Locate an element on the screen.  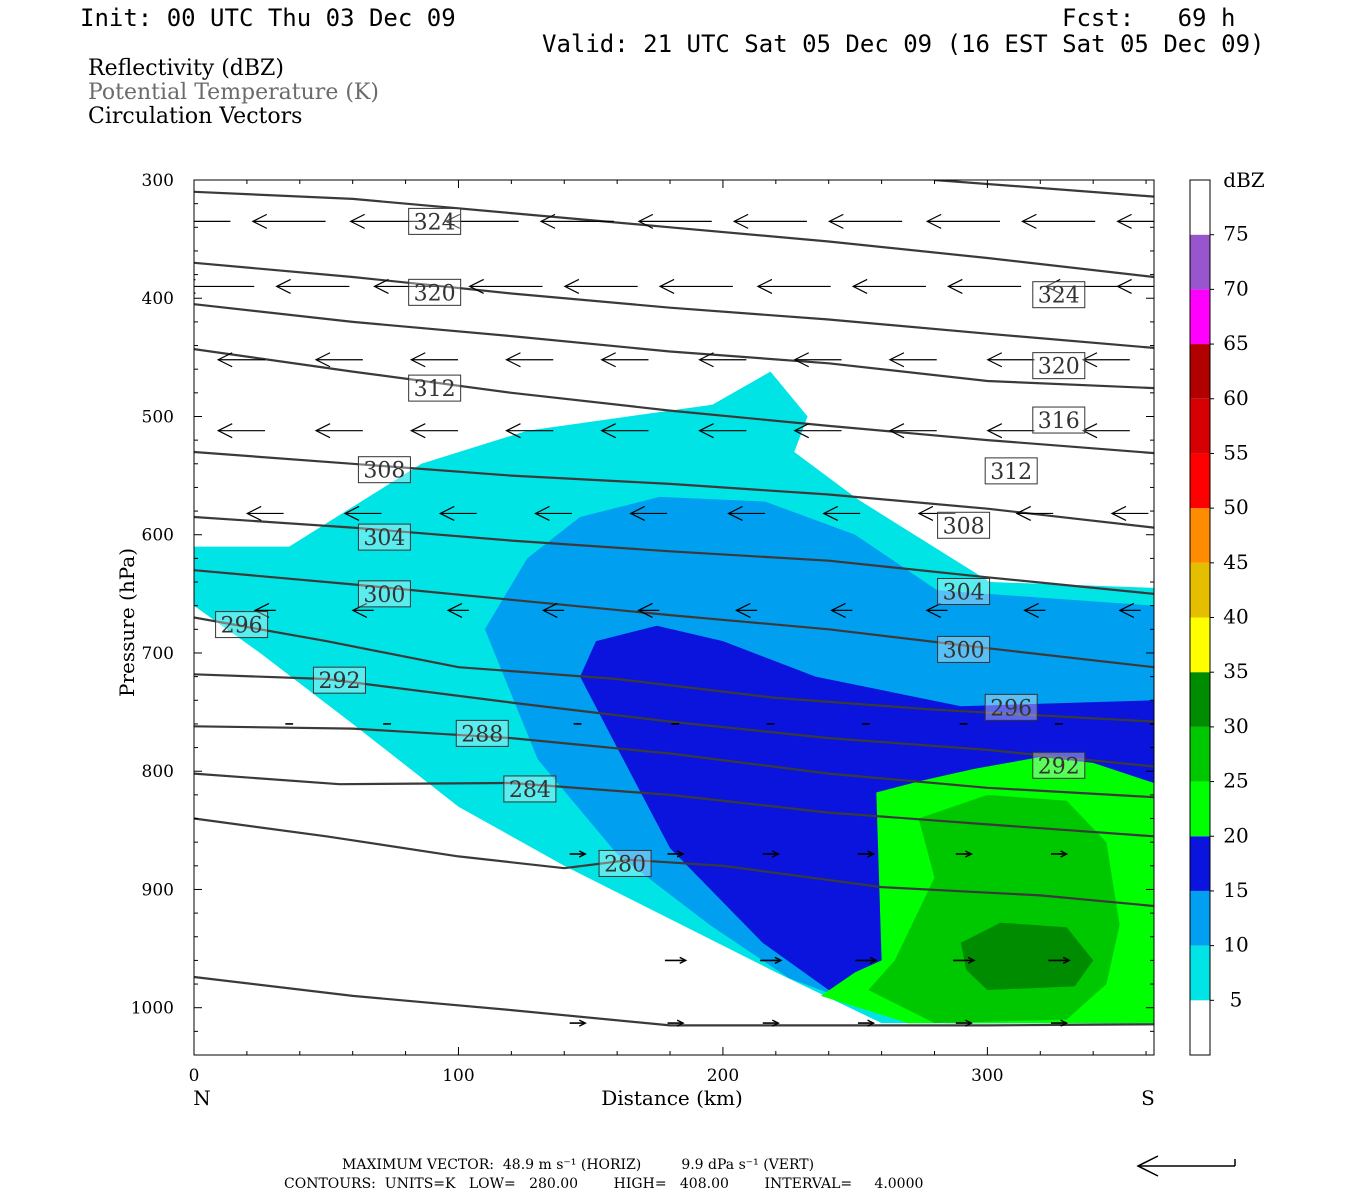
theta-label-text: 296 is located at coordinates (242, 626).